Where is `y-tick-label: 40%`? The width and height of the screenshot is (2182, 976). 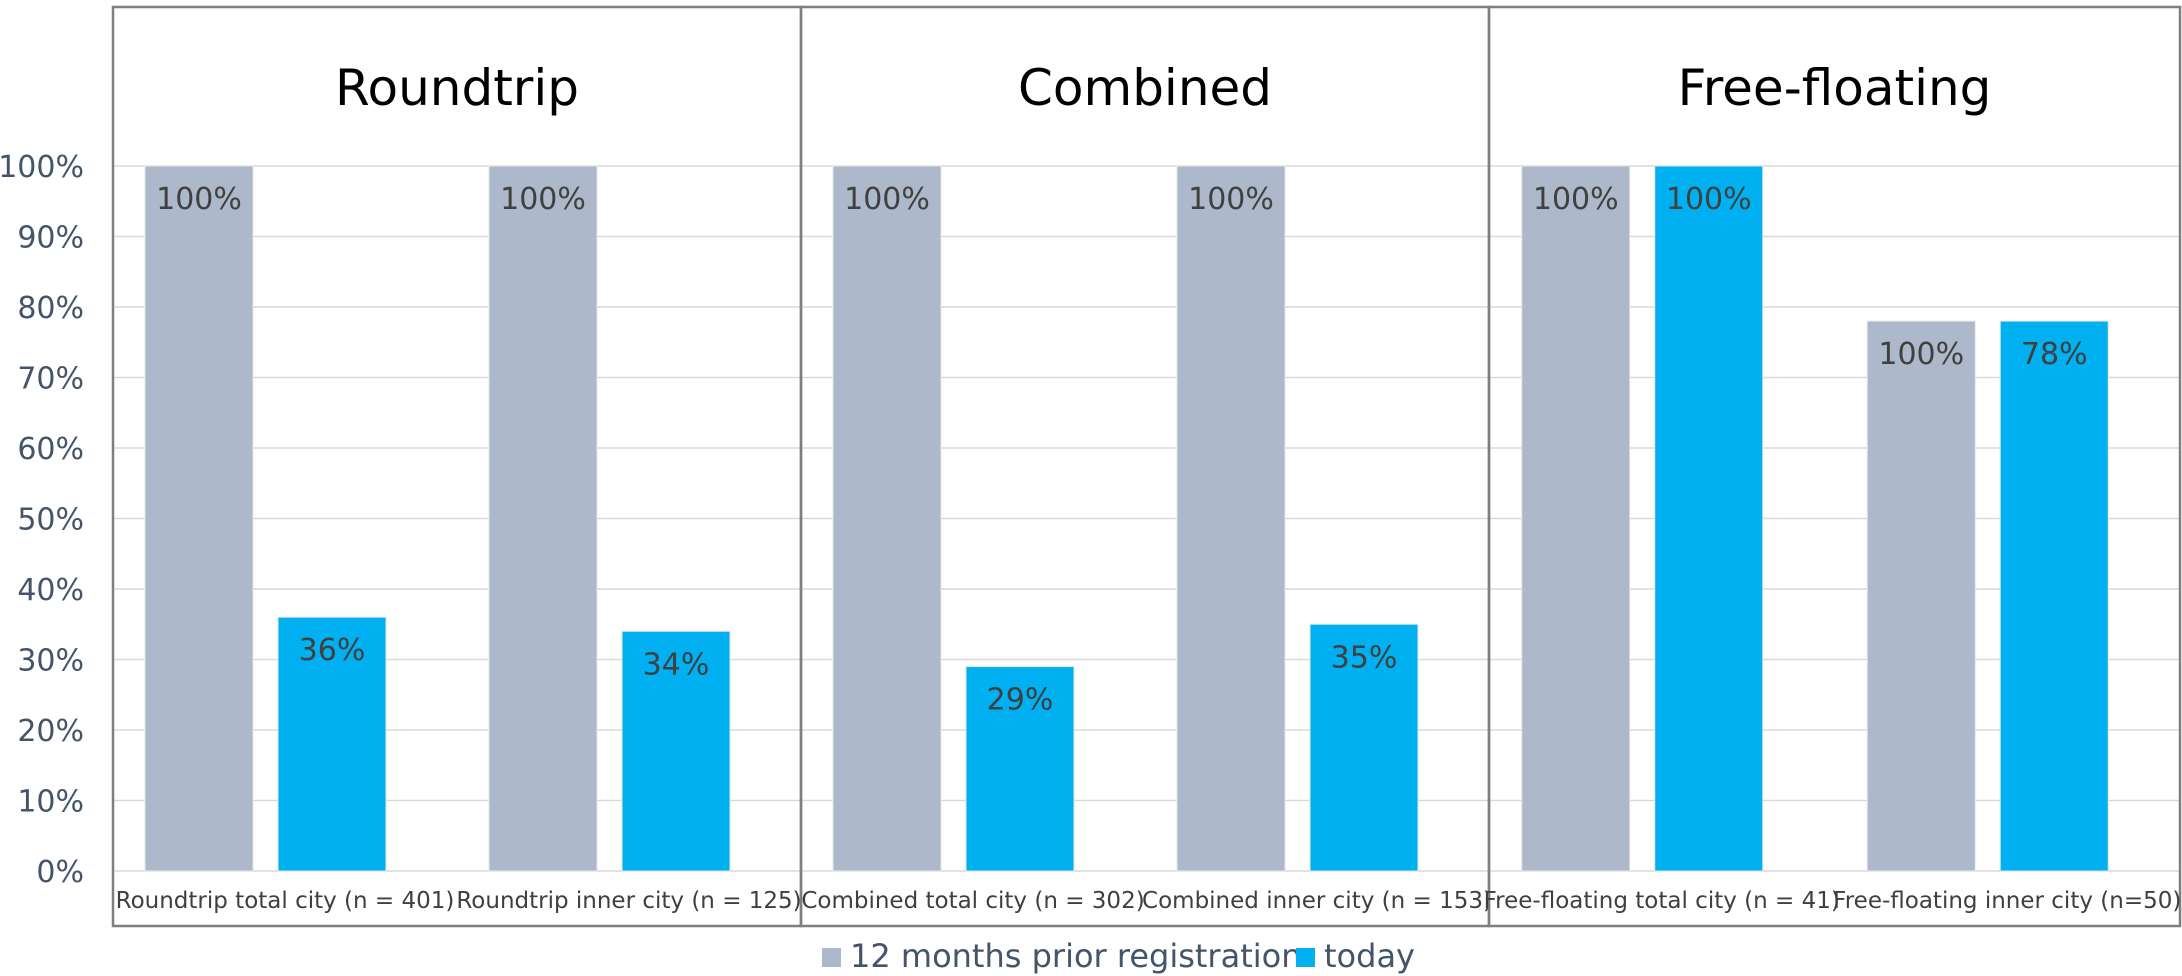
y-tick-label: 40% is located at coordinates (50, 590).